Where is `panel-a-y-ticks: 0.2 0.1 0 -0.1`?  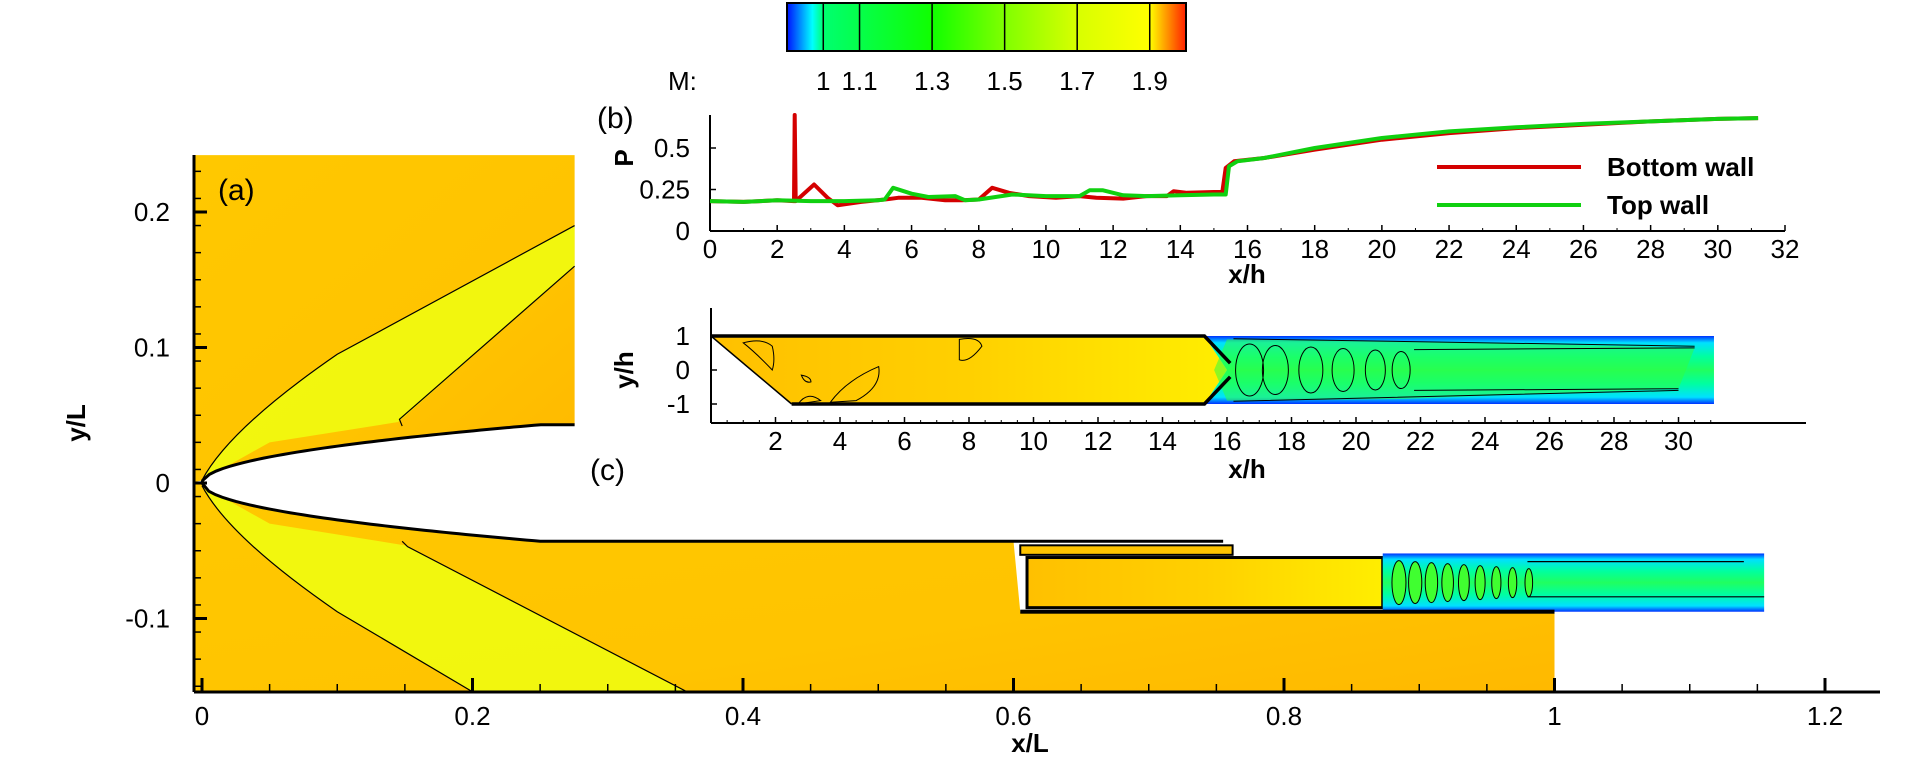
panel-a-y-ticks: 0.2 0.1 0 -0.1 is located at coordinates (166, 428).